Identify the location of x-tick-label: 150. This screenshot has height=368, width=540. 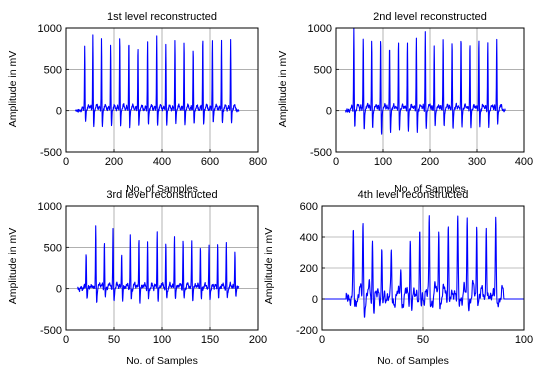
(210, 340).